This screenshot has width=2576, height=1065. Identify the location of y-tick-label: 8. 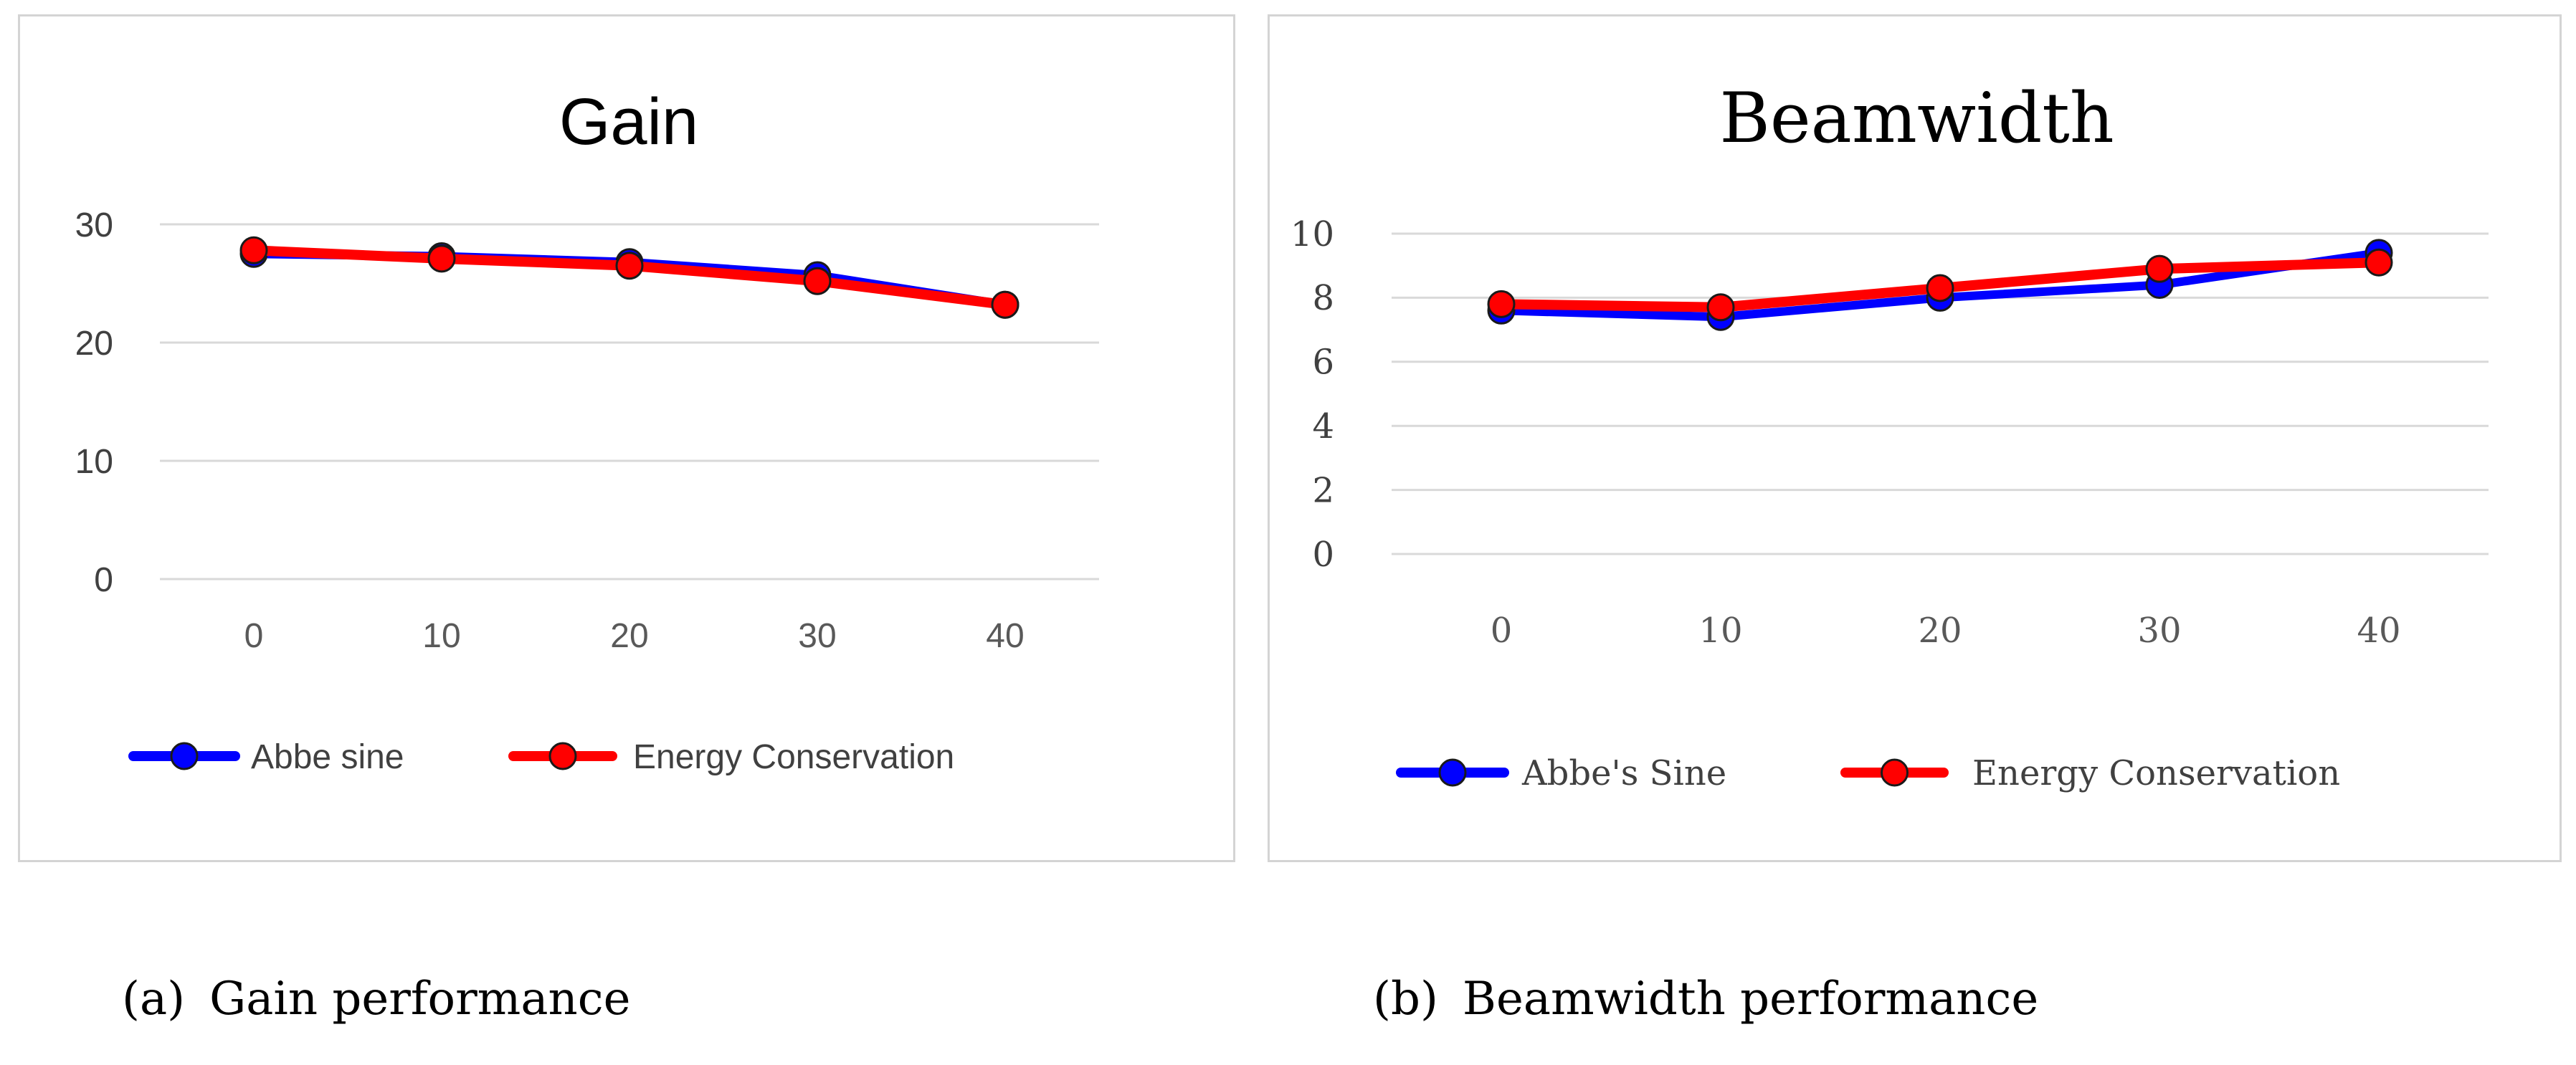
(1323, 298).